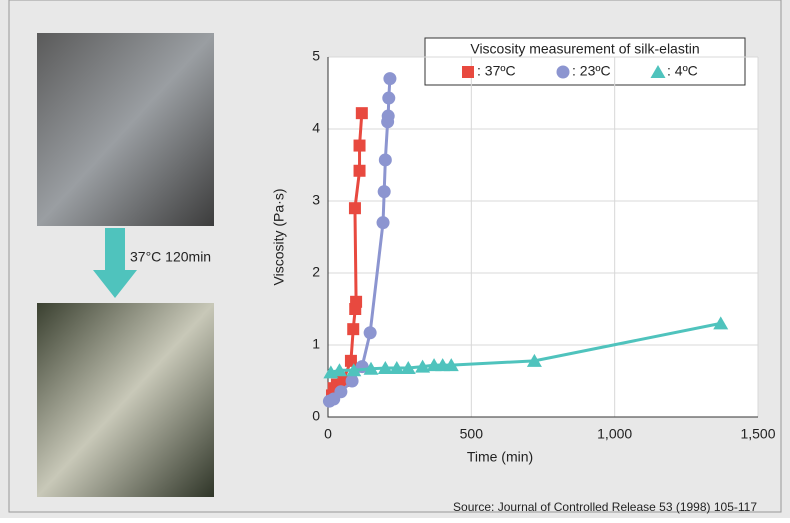 This screenshot has height=523, width=790. Describe the element at coordinates (496, 71) in the screenshot. I see `legend-label: : 37ºC` at that location.